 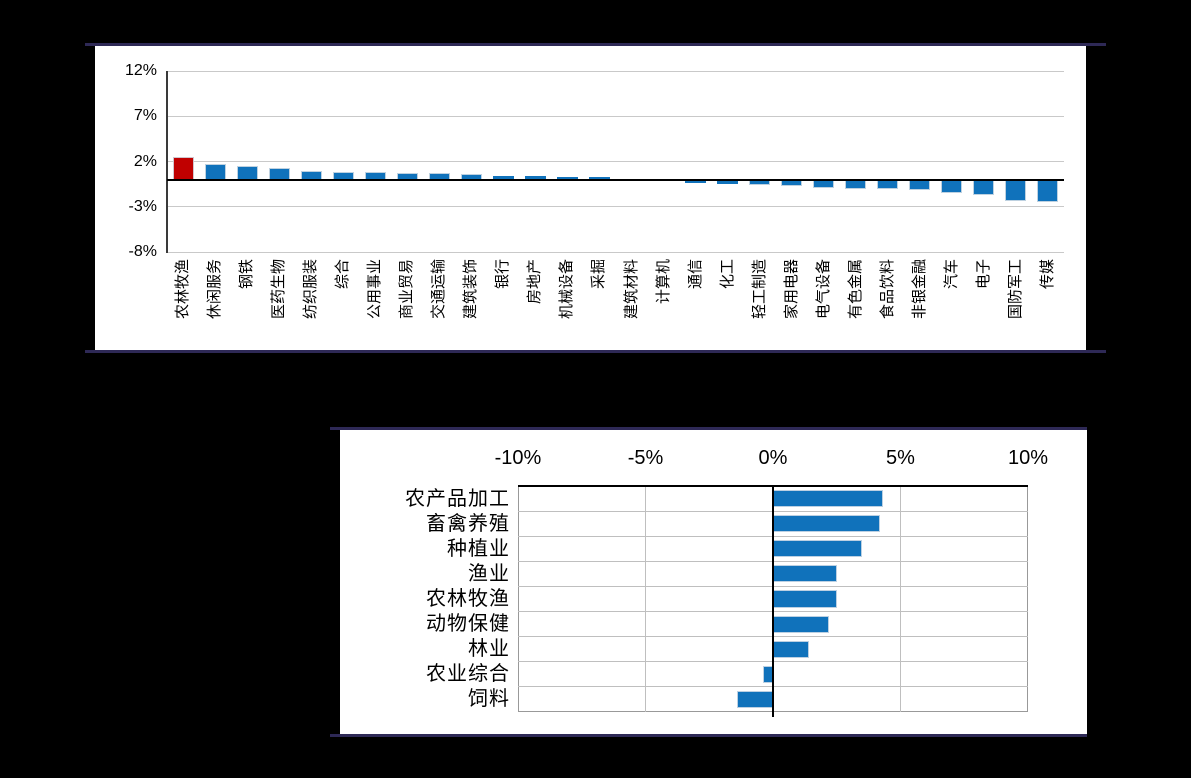 What do you see at coordinates (375, 289) in the screenshot?
I see `chart1-x-category-label: 公用事业` at bounding box center [375, 289].